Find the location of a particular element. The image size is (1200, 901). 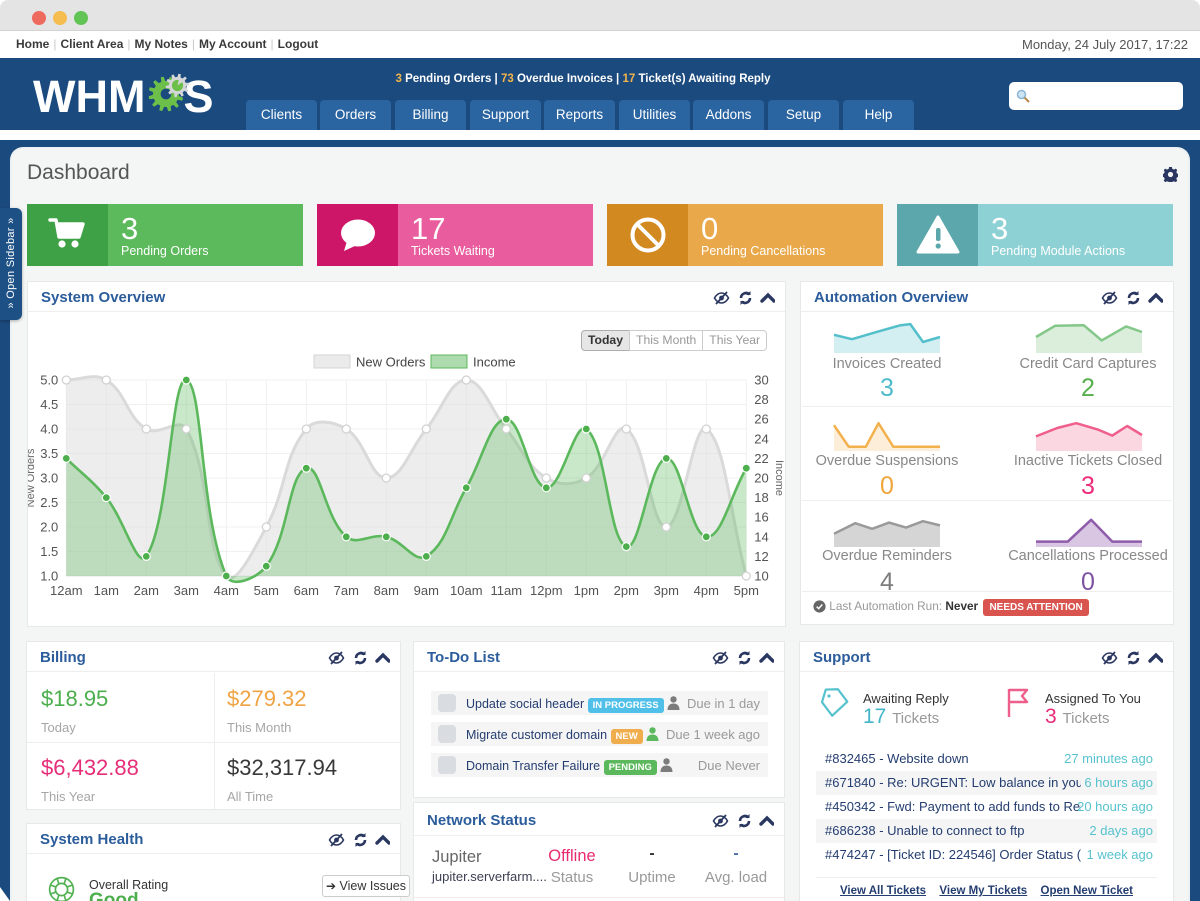

svg-text: 1.0 is located at coordinates (49, 576).